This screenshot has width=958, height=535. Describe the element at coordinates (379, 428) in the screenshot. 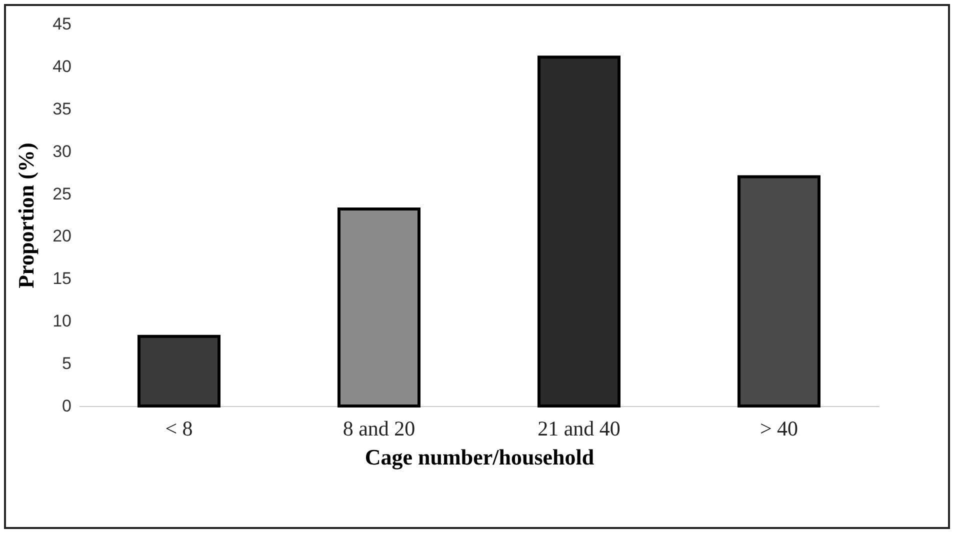

I see `x-tick-label: 8 and 20` at that location.